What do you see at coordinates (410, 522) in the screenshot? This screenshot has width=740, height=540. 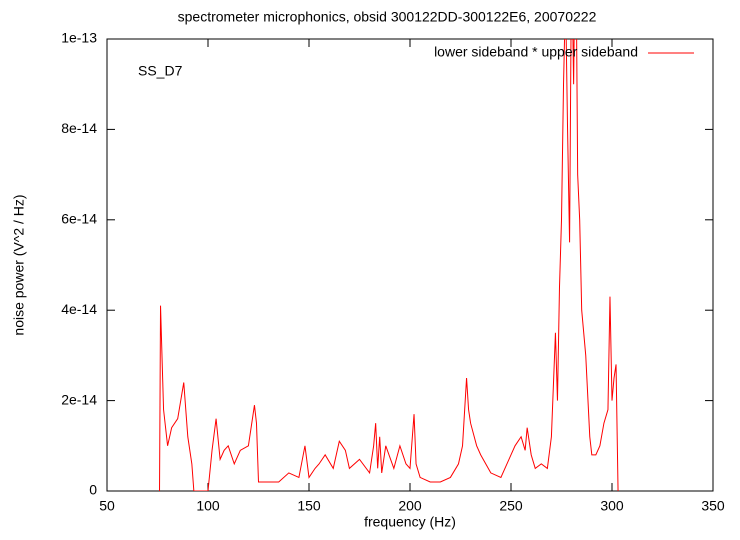 I see `x-axis-label: frequency (Hz)` at bounding box center [410, 522].